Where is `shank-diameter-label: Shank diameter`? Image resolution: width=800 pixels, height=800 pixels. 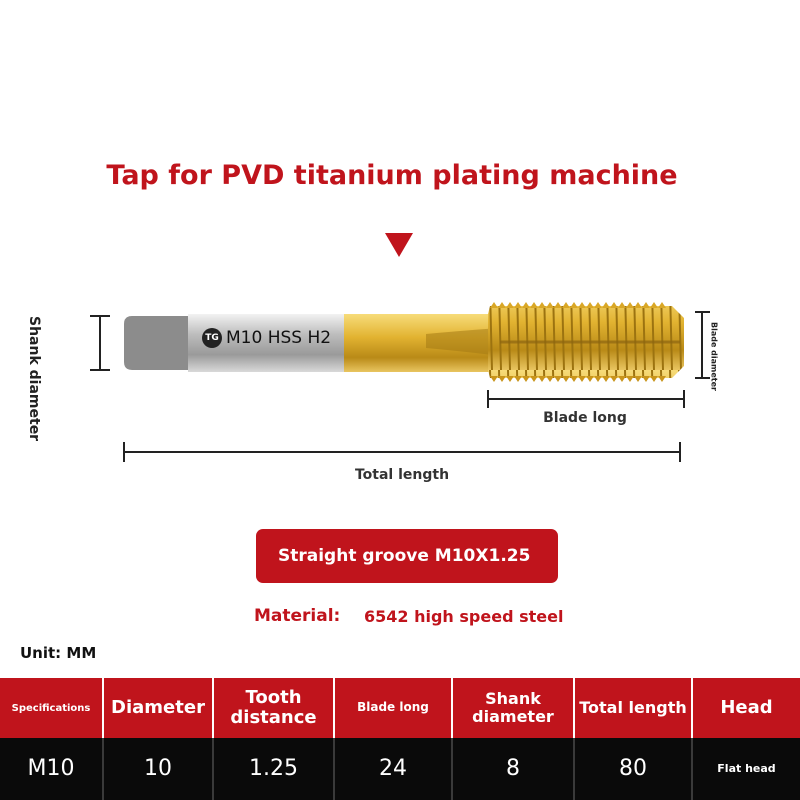
shank-diameter-label: Shank diameter is located at coordinates (34, 379).